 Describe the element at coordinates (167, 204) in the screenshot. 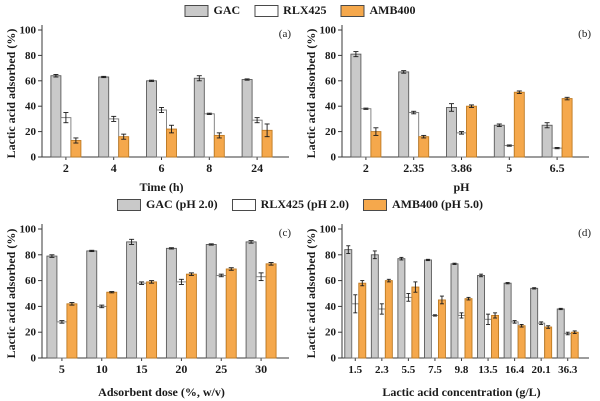

I see `legend-item-gac-ph2: GAC (pH 2.0)` at that location.